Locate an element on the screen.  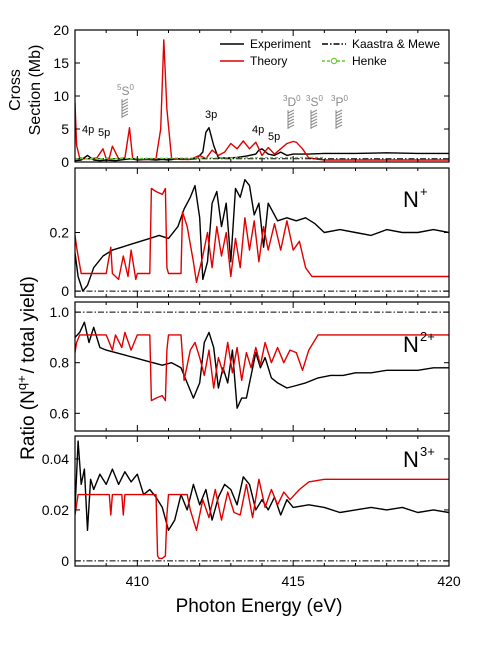
peak-annotation: 3p is located at coordinates (211, 115).